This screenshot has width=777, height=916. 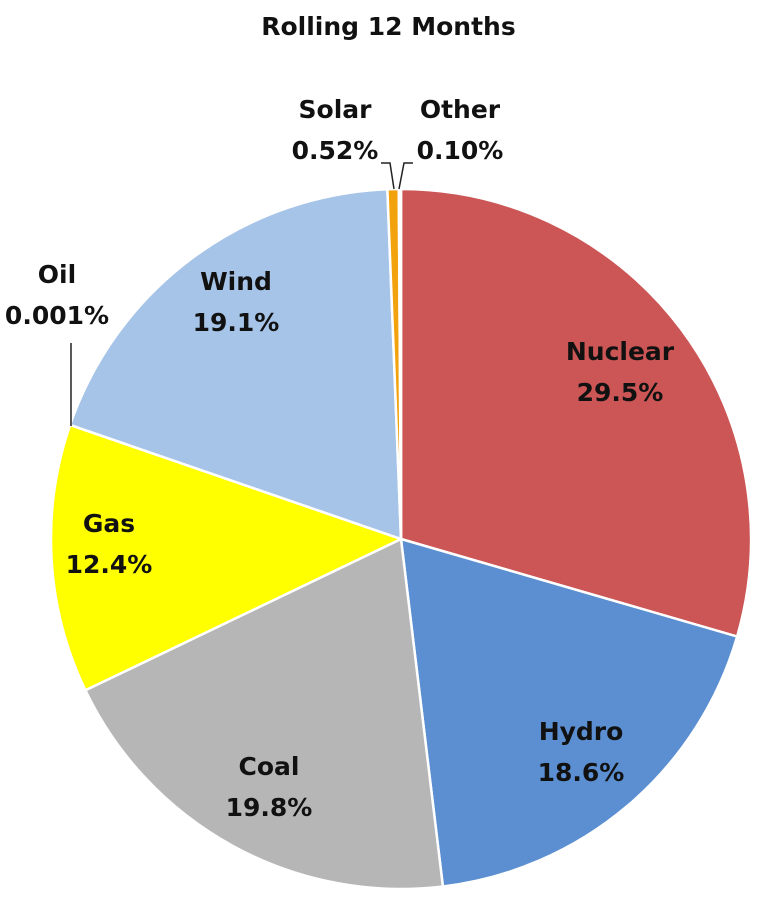 I want to click on slice-value-nuclear: 29.5%, so click(x=620, y=392).